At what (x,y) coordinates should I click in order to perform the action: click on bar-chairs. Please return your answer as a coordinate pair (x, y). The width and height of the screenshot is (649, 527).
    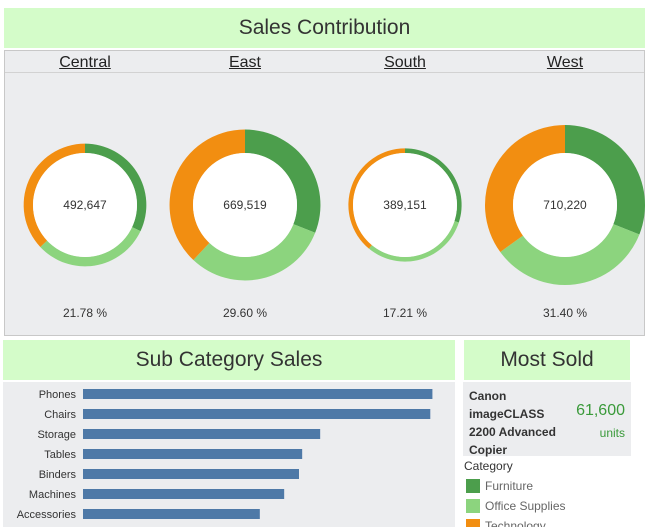
    Looking at the image, I should click on (257, 414).